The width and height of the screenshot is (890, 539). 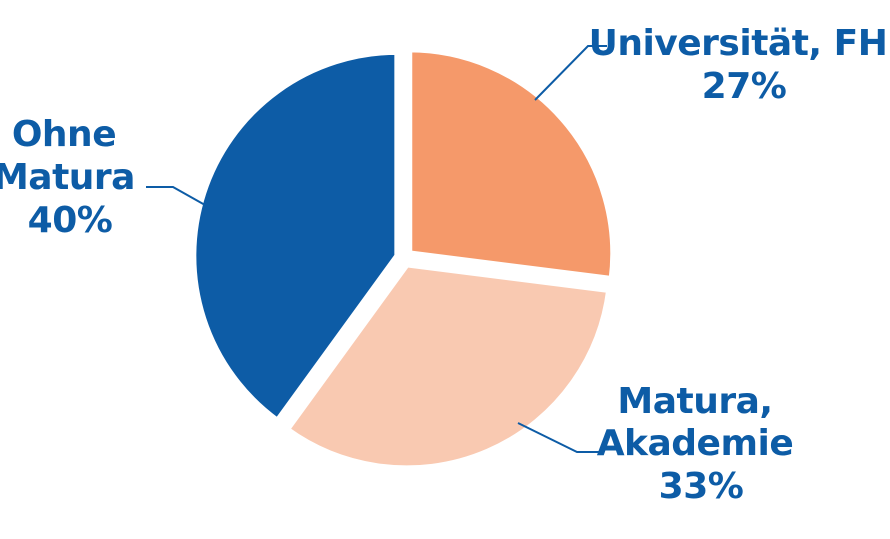 What do you see at coordinates (64, 134) in the screenshot?
I see `slice-label-ohne-matura-line-1: Ohne` at bounding box center [64, 134].